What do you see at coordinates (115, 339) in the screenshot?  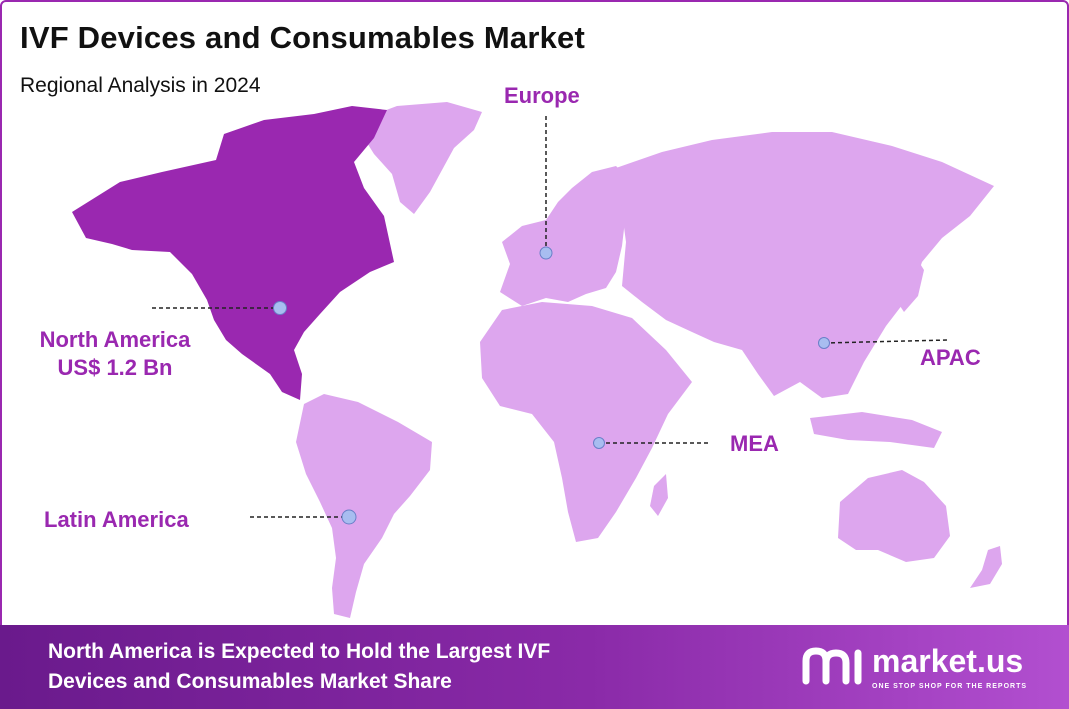 I see `north-america-name: North America` at bounding box center [115, 339].